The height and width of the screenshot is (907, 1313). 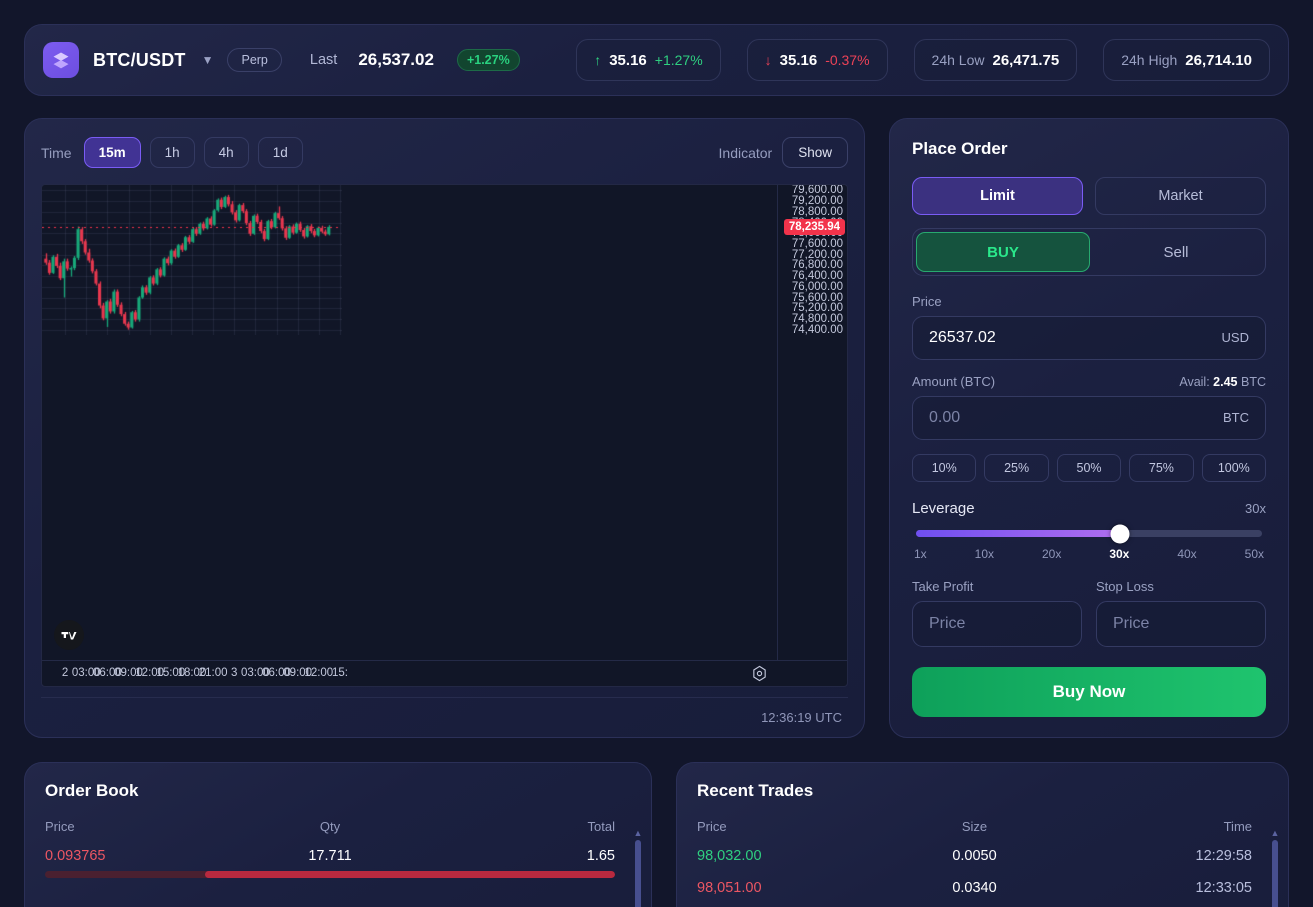 What do you see at coordinates (600, 856) in the screenshot?
I see `order-book-total: 1.65` at bounding box center [600, 856].